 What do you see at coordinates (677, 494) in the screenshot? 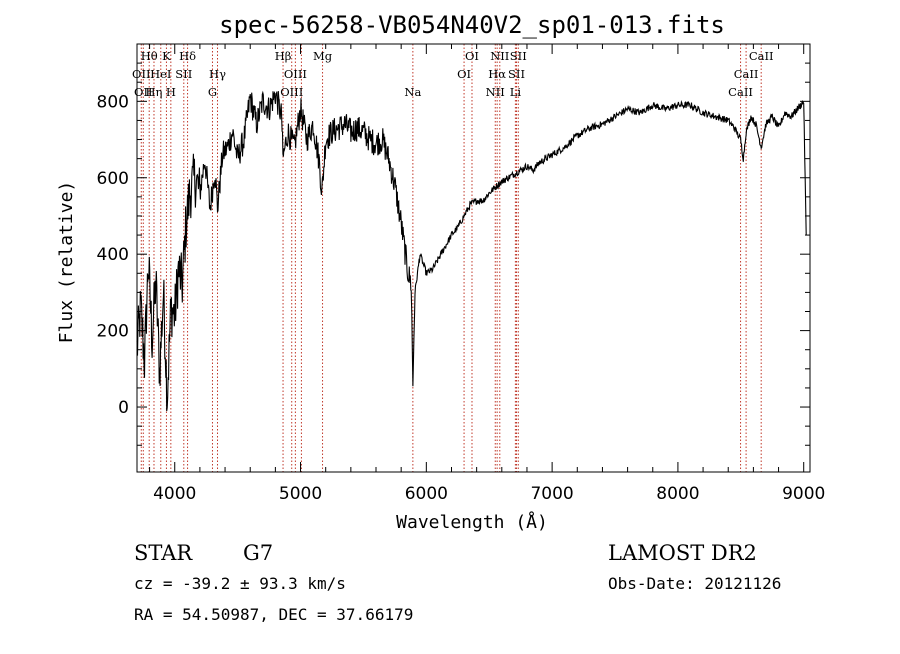
I see `x-tick-label-4: 8000` at bounding box center [677, 494].